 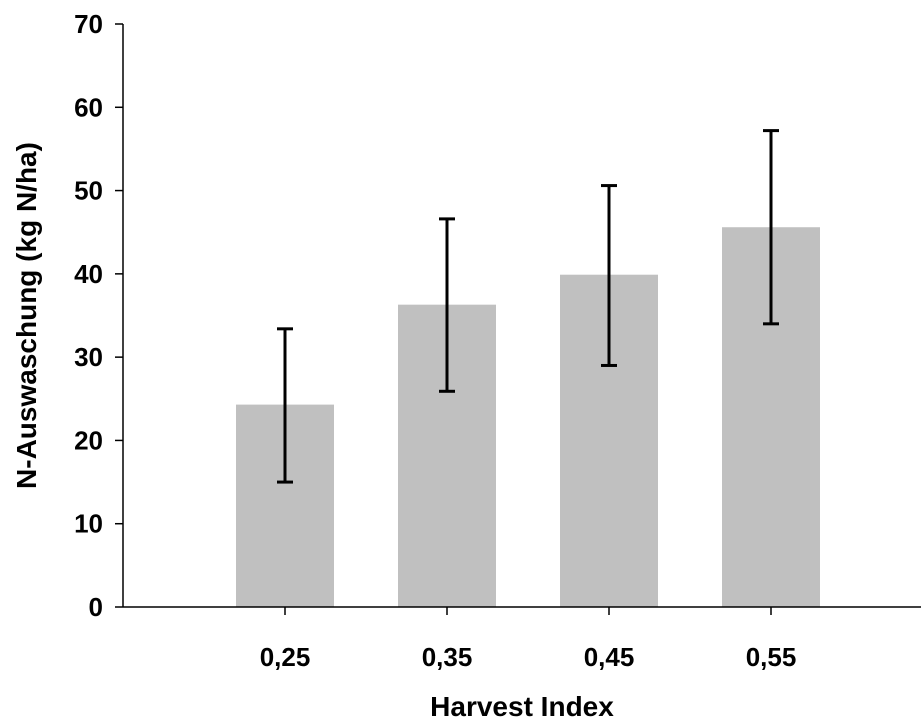 I want to click on x-tick-label: 0,35, so click(x=447, y=657).